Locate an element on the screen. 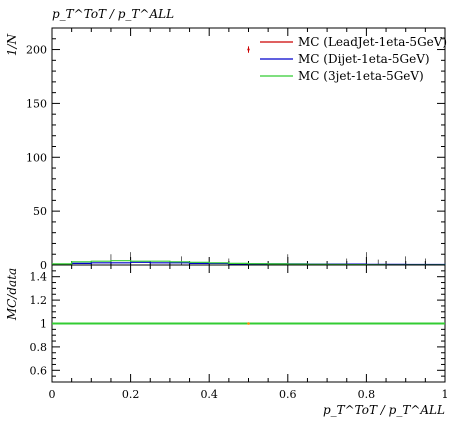 This screenshot has height=422, width=461. ratio-x-tick-label: 0.4 is located at coordinates (209, 394).